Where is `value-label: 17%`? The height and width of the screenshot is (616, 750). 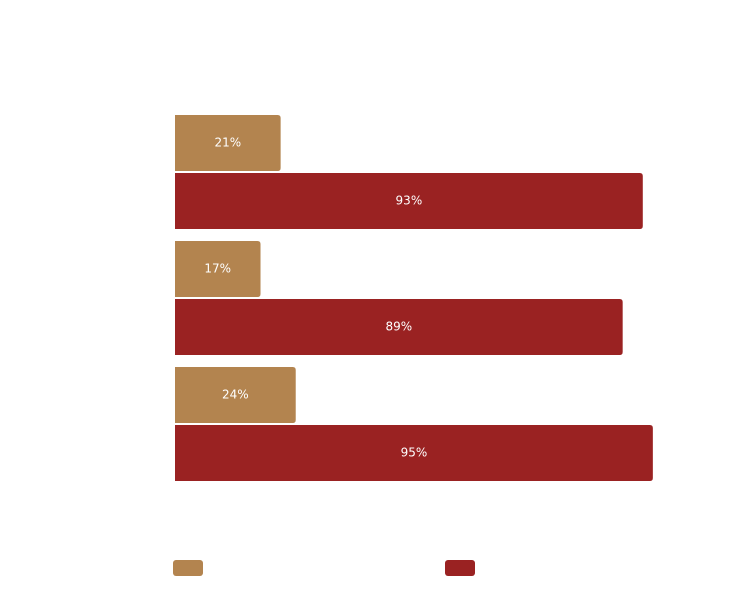
value-label: 17% is located at coordinates (217, 269).